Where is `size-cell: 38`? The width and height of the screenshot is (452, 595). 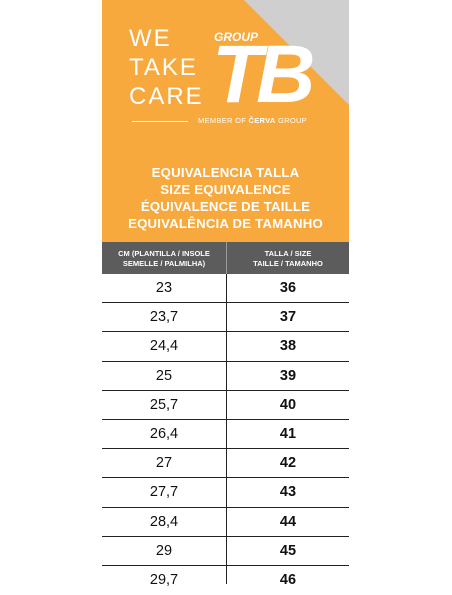
size-cell: 38 is located at coordinates (288, 346).